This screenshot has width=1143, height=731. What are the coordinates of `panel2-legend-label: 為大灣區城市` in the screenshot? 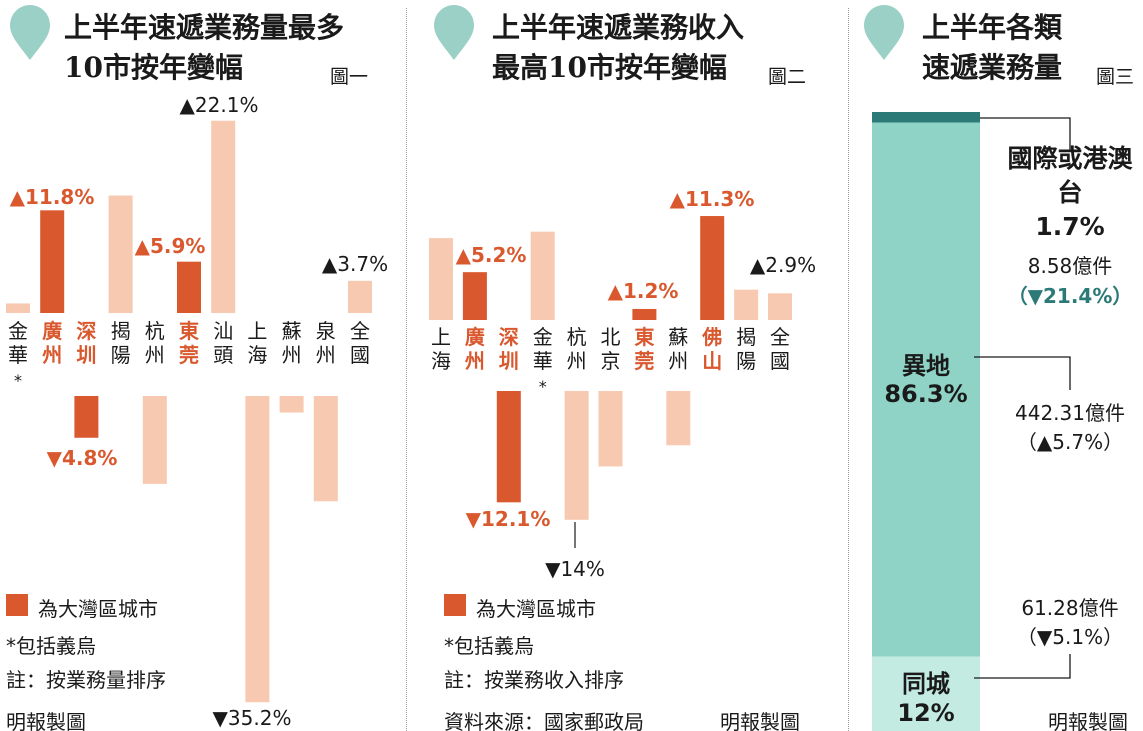 It's located at (536, 609).